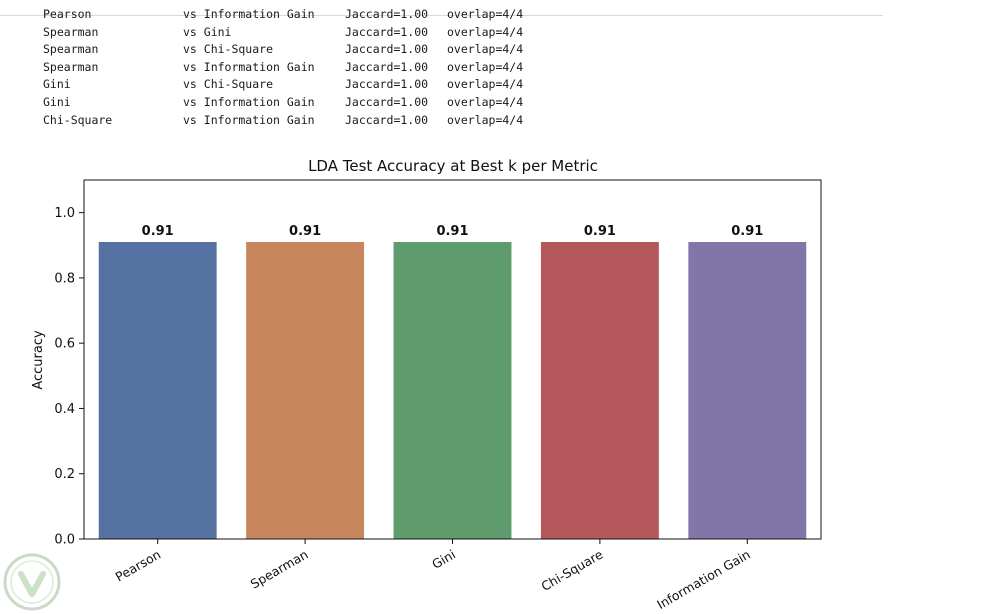 The height and width of the screenshot is (614, 995). Describe the element at coordinates (64, 344) in the screenshot. I see `y-tick-label: 0.6` at that location.